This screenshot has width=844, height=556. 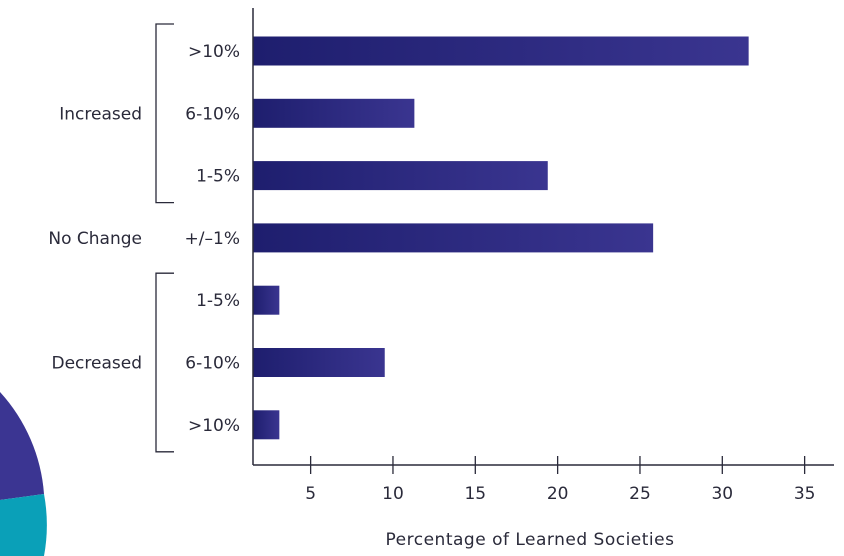 I want to click on x-tick-label-6: 35, so click(x=805, y=494).